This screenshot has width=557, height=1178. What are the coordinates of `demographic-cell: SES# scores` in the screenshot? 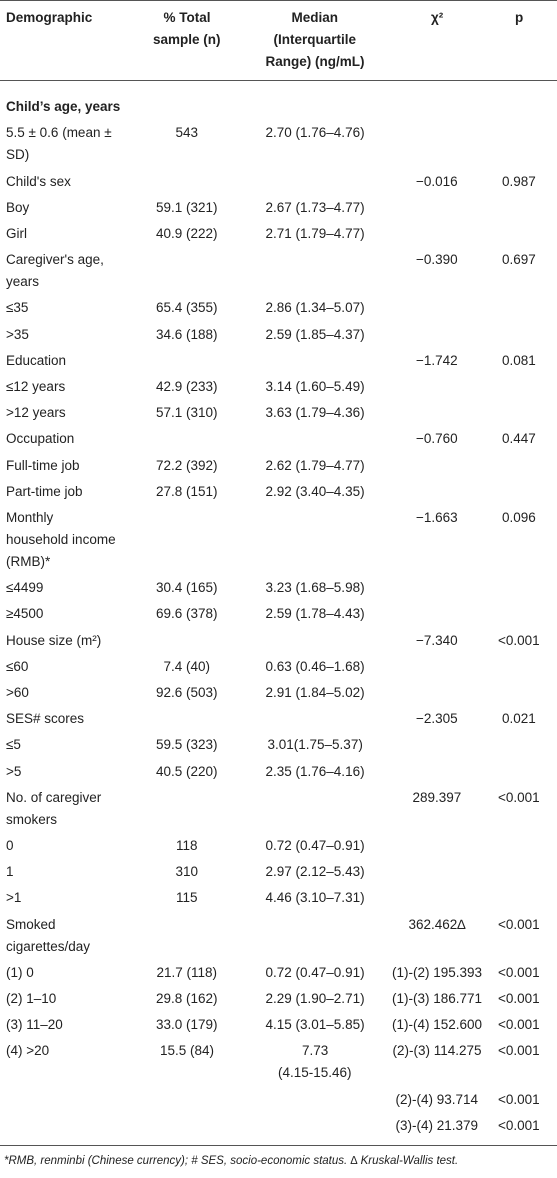 It's located at (45, 719).